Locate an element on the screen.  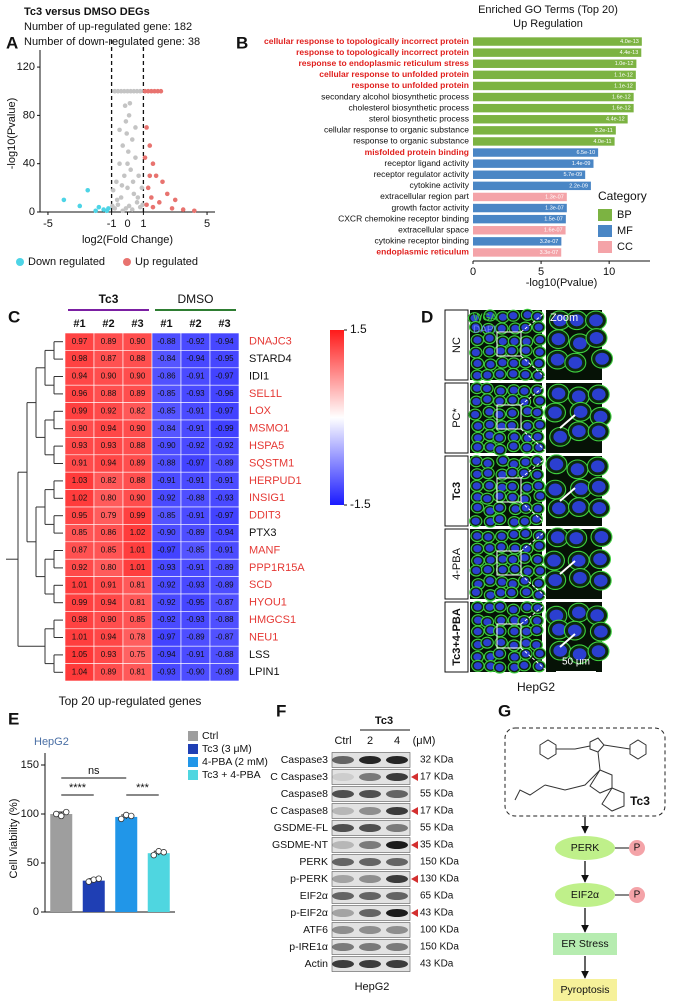
cell-label: -0.84 is located at coordinates (166, 428).